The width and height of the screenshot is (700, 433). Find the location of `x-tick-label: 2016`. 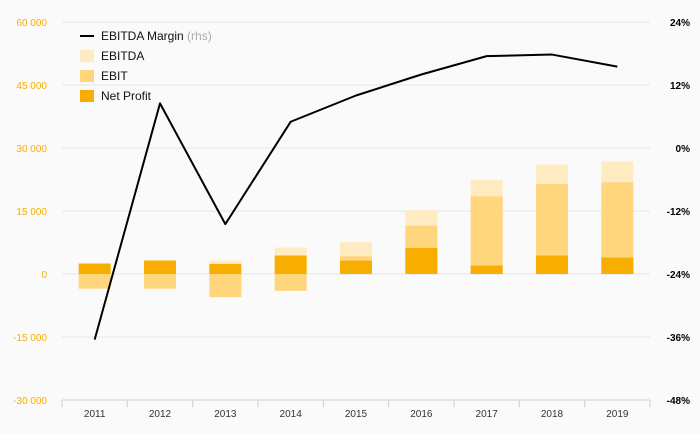

x-tick-label: 2016 is located at coordinates (421, 414).